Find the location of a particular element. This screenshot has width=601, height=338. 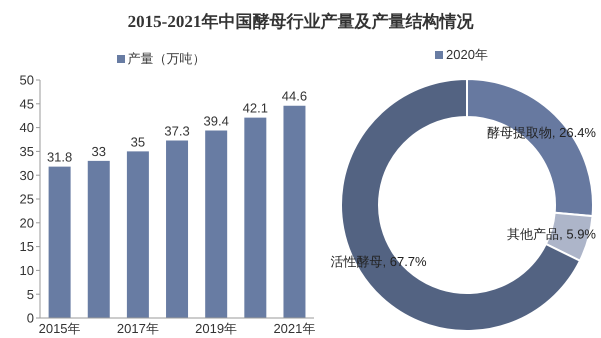

y-tick-label: 20 is located at coordinates (27, 222).